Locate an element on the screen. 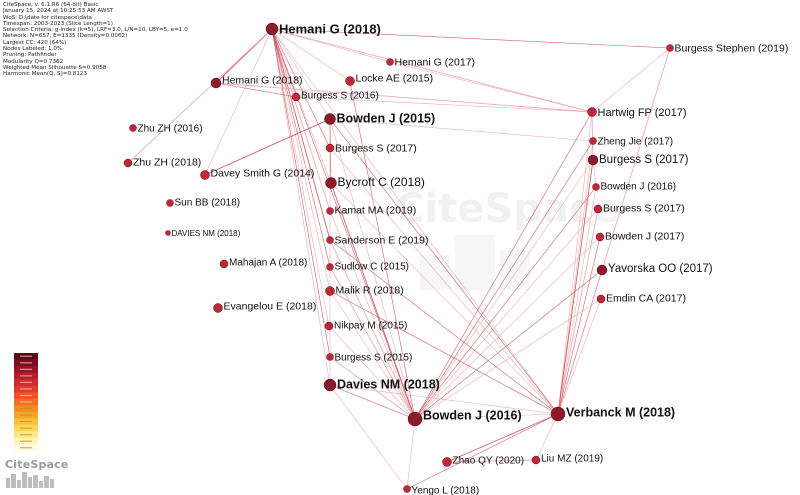 The height and width of the screenshot is (495, 800). node-burgessStephen2019: Burgess Stephen (2019) is located at coordinates (727, 49).